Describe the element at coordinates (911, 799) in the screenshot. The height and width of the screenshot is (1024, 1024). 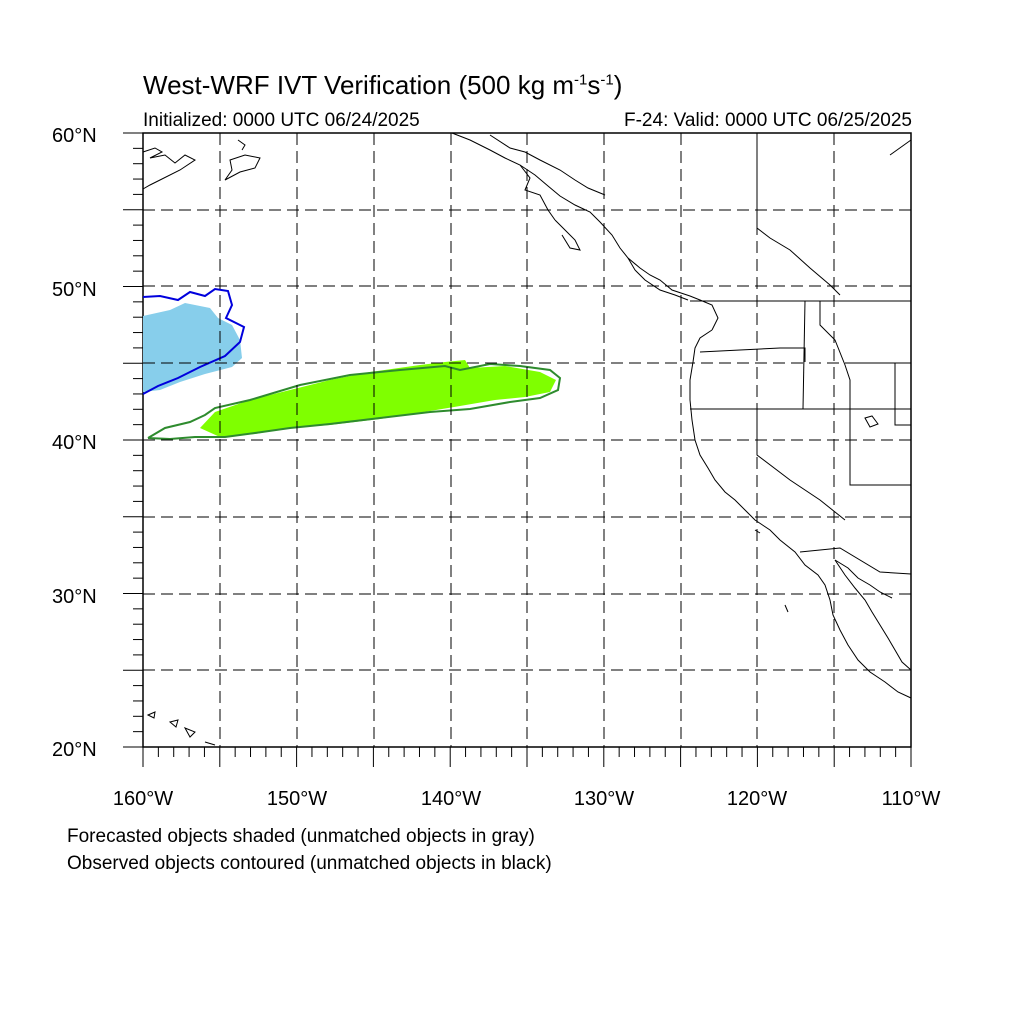
I see `lon-label-110w: 110°W` at that location.